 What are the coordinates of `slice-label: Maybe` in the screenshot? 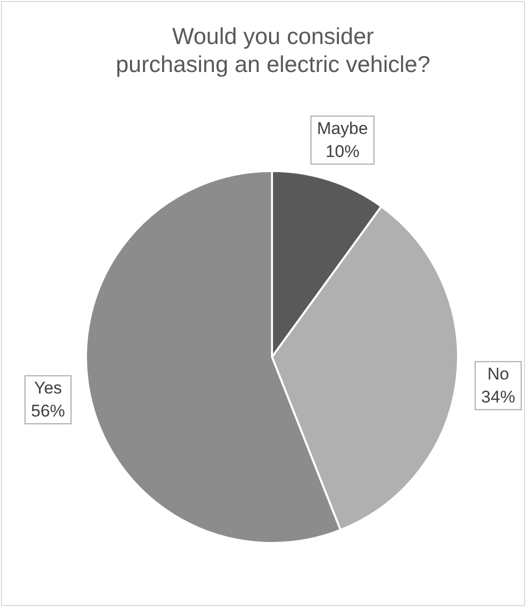 It's located at (342, 128).